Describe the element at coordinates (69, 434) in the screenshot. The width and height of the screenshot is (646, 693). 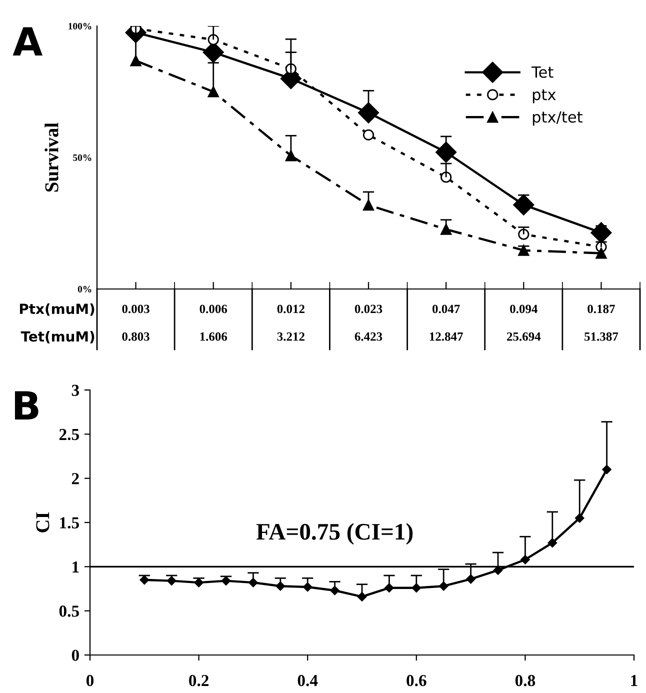
I see `y-tick-label: 2.5` at that location.